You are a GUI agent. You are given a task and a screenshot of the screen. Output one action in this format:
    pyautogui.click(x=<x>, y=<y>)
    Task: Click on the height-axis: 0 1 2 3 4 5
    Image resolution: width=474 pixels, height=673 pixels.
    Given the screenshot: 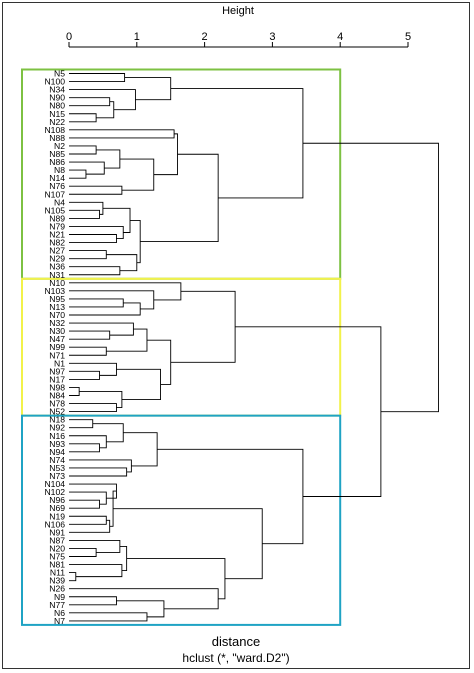 What is the action you would take?
    pyautogui.click(x=238, y=39)
    